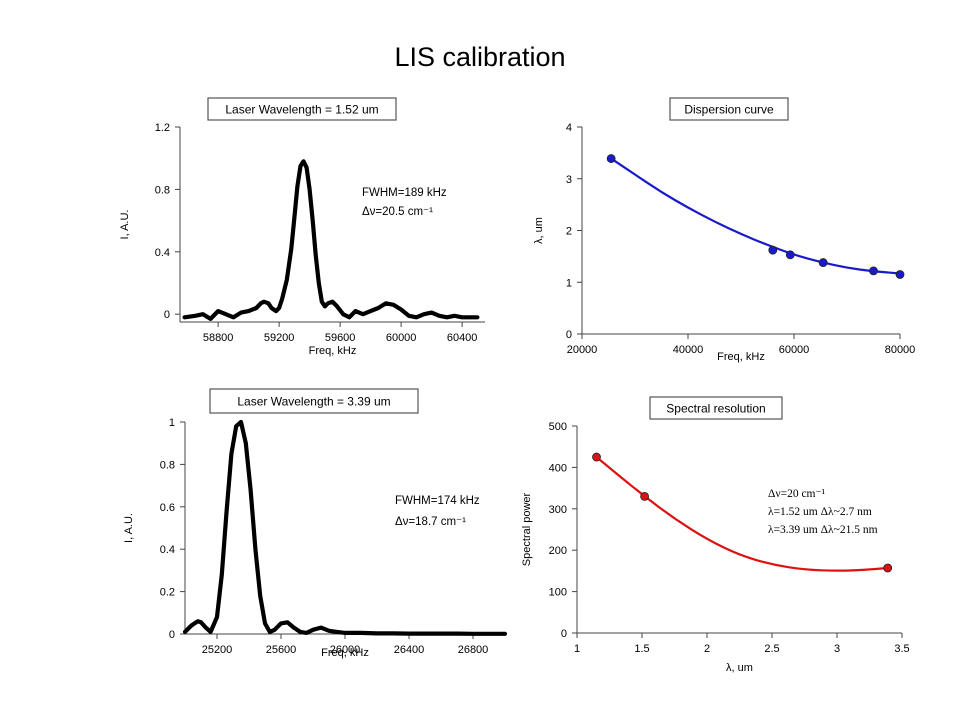 The width and height of the screenshot is (960, 720). I want to click on annotation-text: λ=3.39 um Δλ~21.5 nm, so click(823, 530).